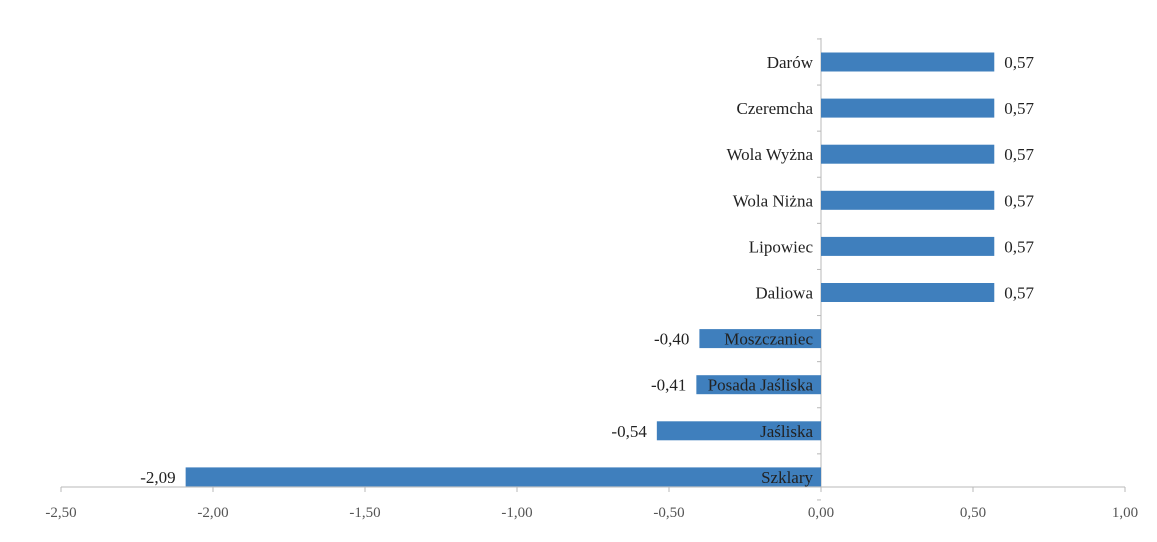  What do you see at coordinates (784, 293) in the screenshot?
I see `category-label: Daliowa` at bounding box center [784, 293].